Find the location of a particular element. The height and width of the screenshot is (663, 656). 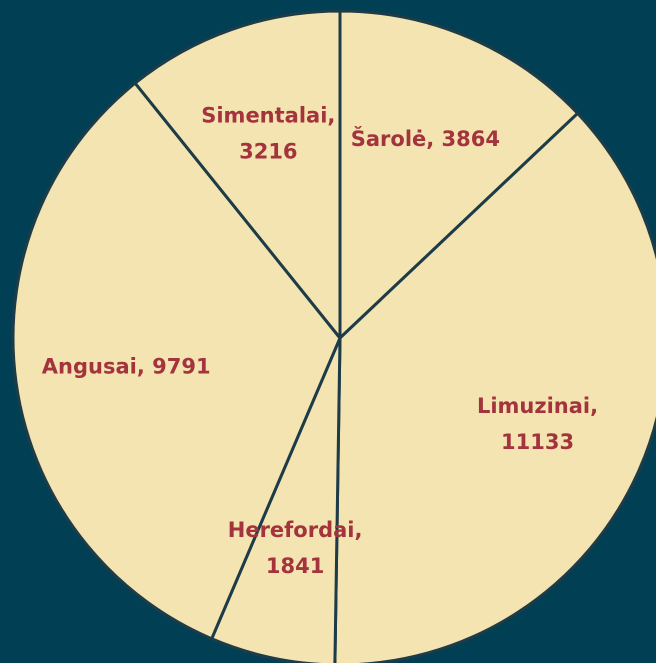

data-label-line: Herefordai, is located at coordinates (295, 530).